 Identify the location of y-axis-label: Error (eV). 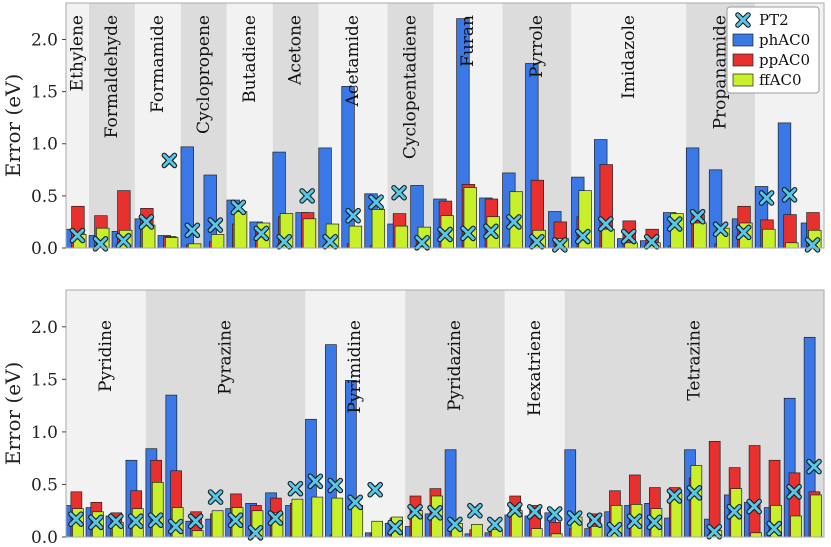
(13, 414).